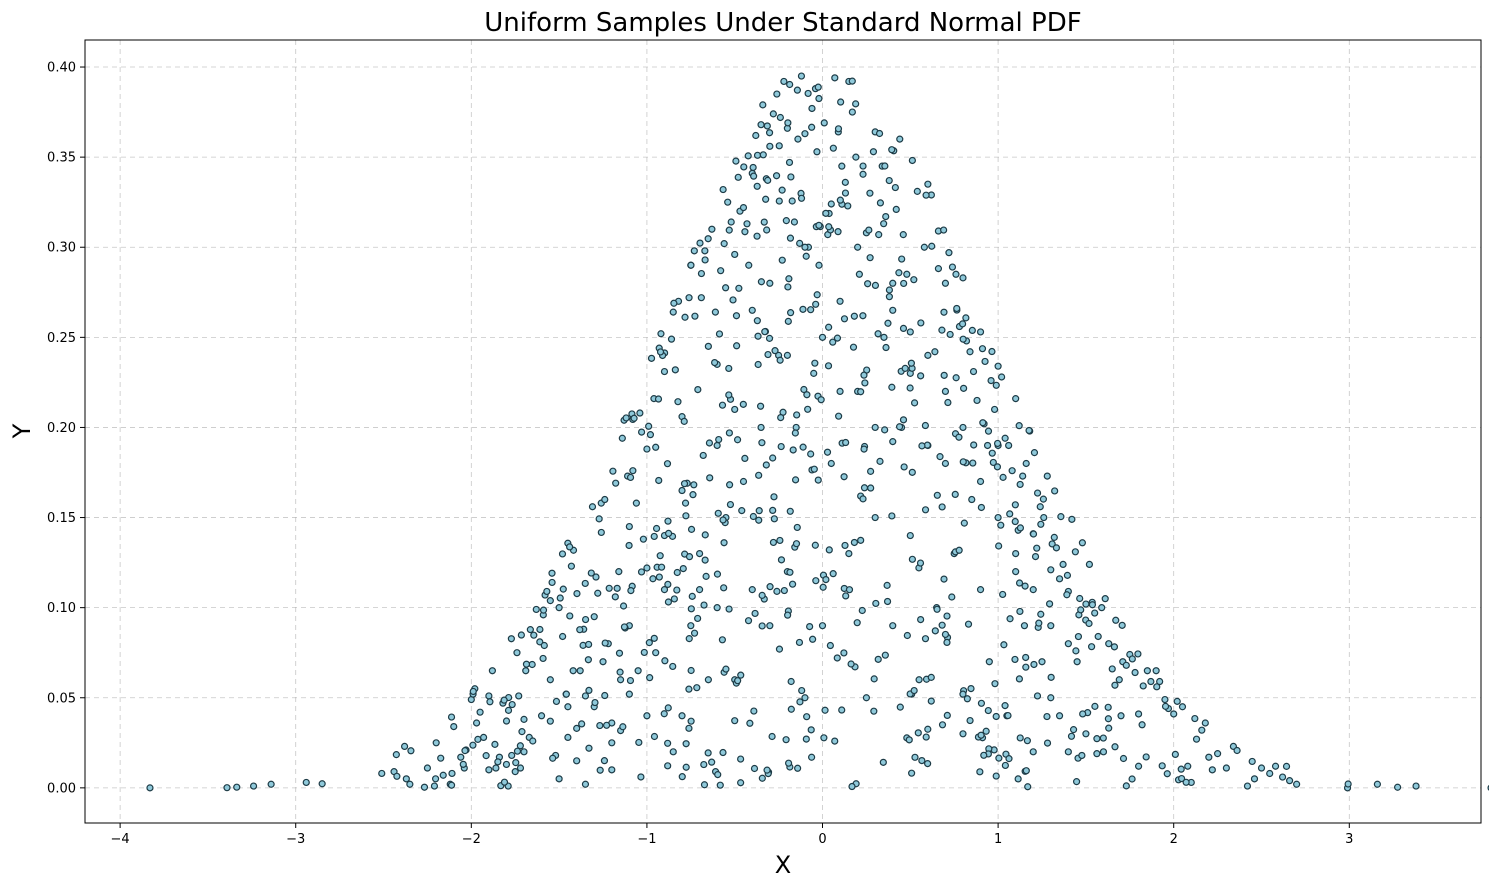 The image size is (1489, 890). Describe the element at coordinates (1174, 839) in the screenshot. I see `x-tick-label: 2` at that location.